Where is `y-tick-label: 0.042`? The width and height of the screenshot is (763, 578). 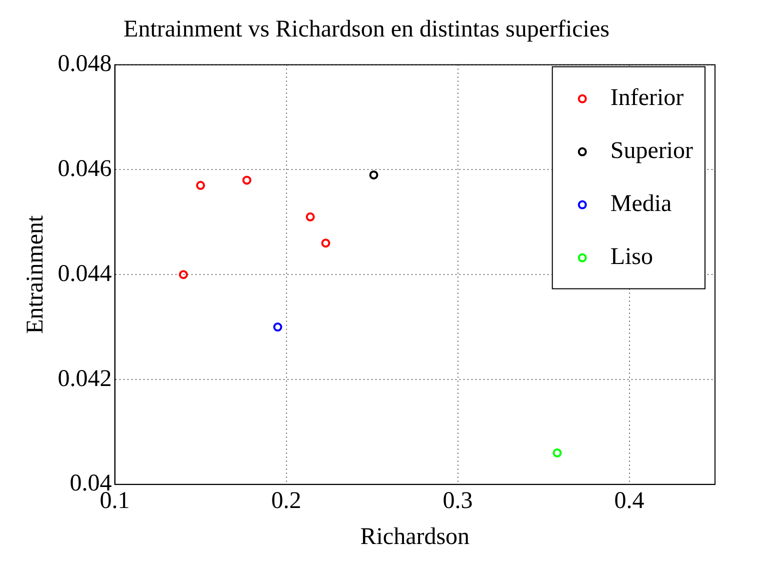
y-tick-label: 0.042 is located at coordinates (85, 379).